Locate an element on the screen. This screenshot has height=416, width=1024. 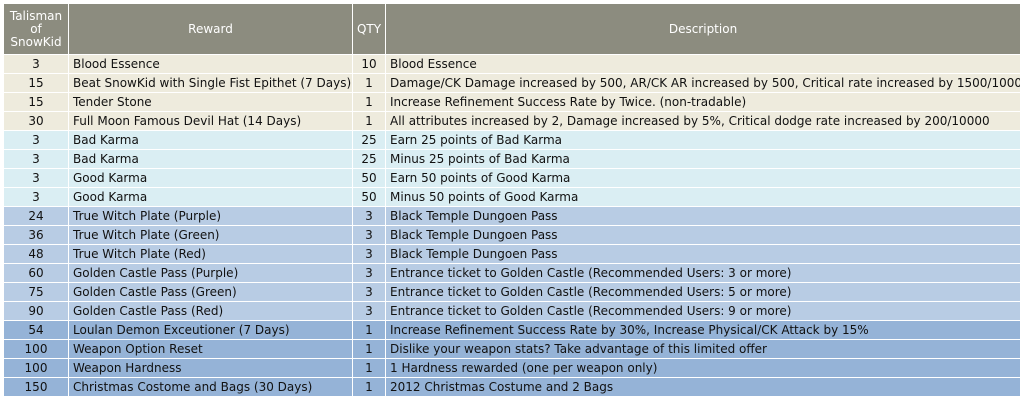
header-description: Description is located at coordinates (703, 29).